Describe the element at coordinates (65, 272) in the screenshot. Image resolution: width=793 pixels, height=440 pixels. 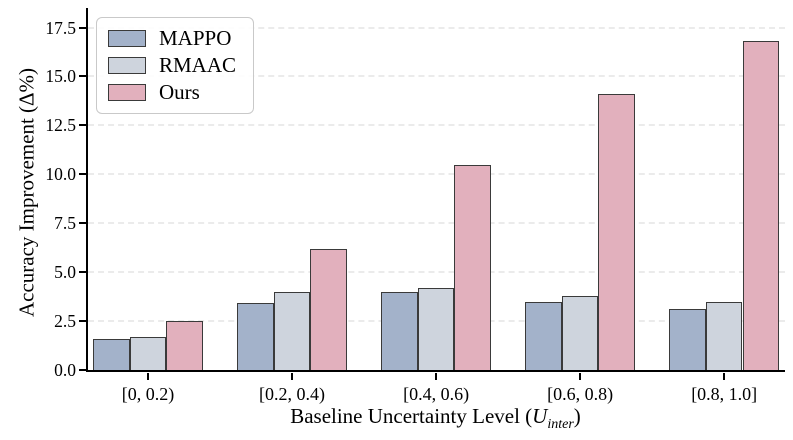
I see `y-tick-label: 5.0` at that location.